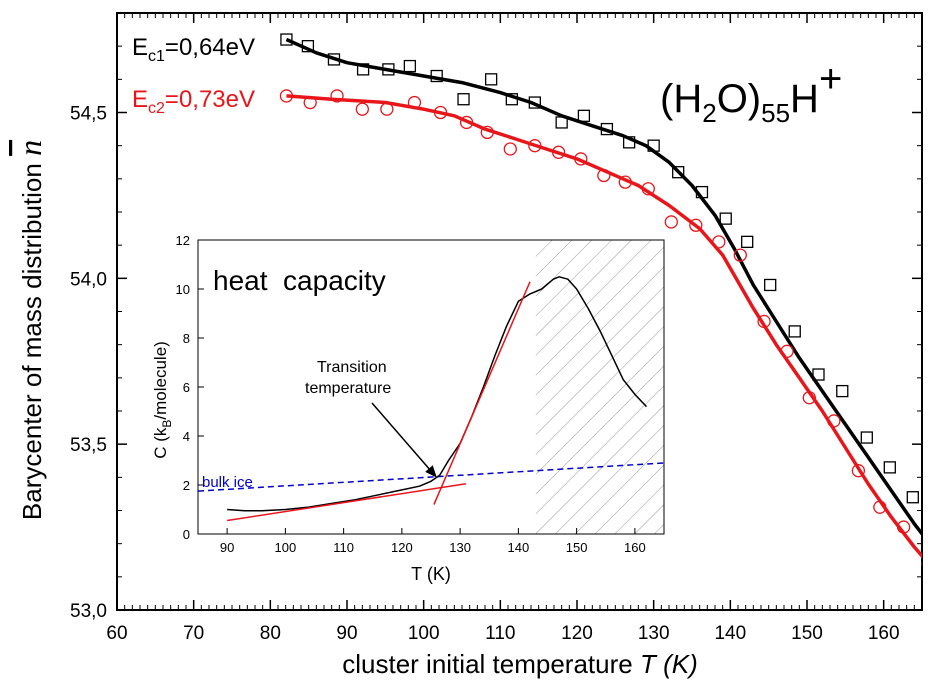  What do you see at coordinates (227, 547) in the screenshot?
I see `inset-x-tick-label: 90` at bounding box center [227, 547].